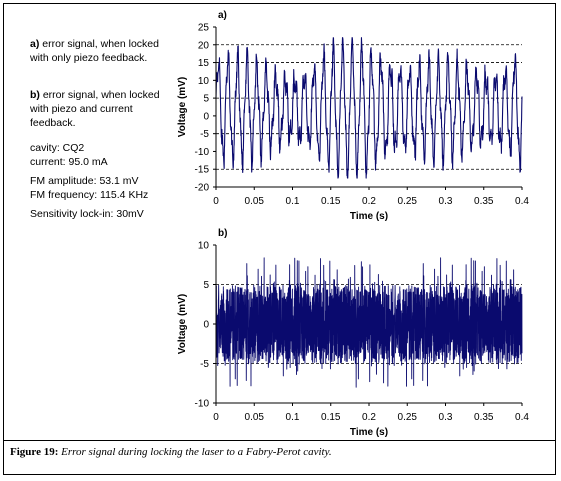  I want to click on x-tick-label-a: 0.25, so click(408, 201).